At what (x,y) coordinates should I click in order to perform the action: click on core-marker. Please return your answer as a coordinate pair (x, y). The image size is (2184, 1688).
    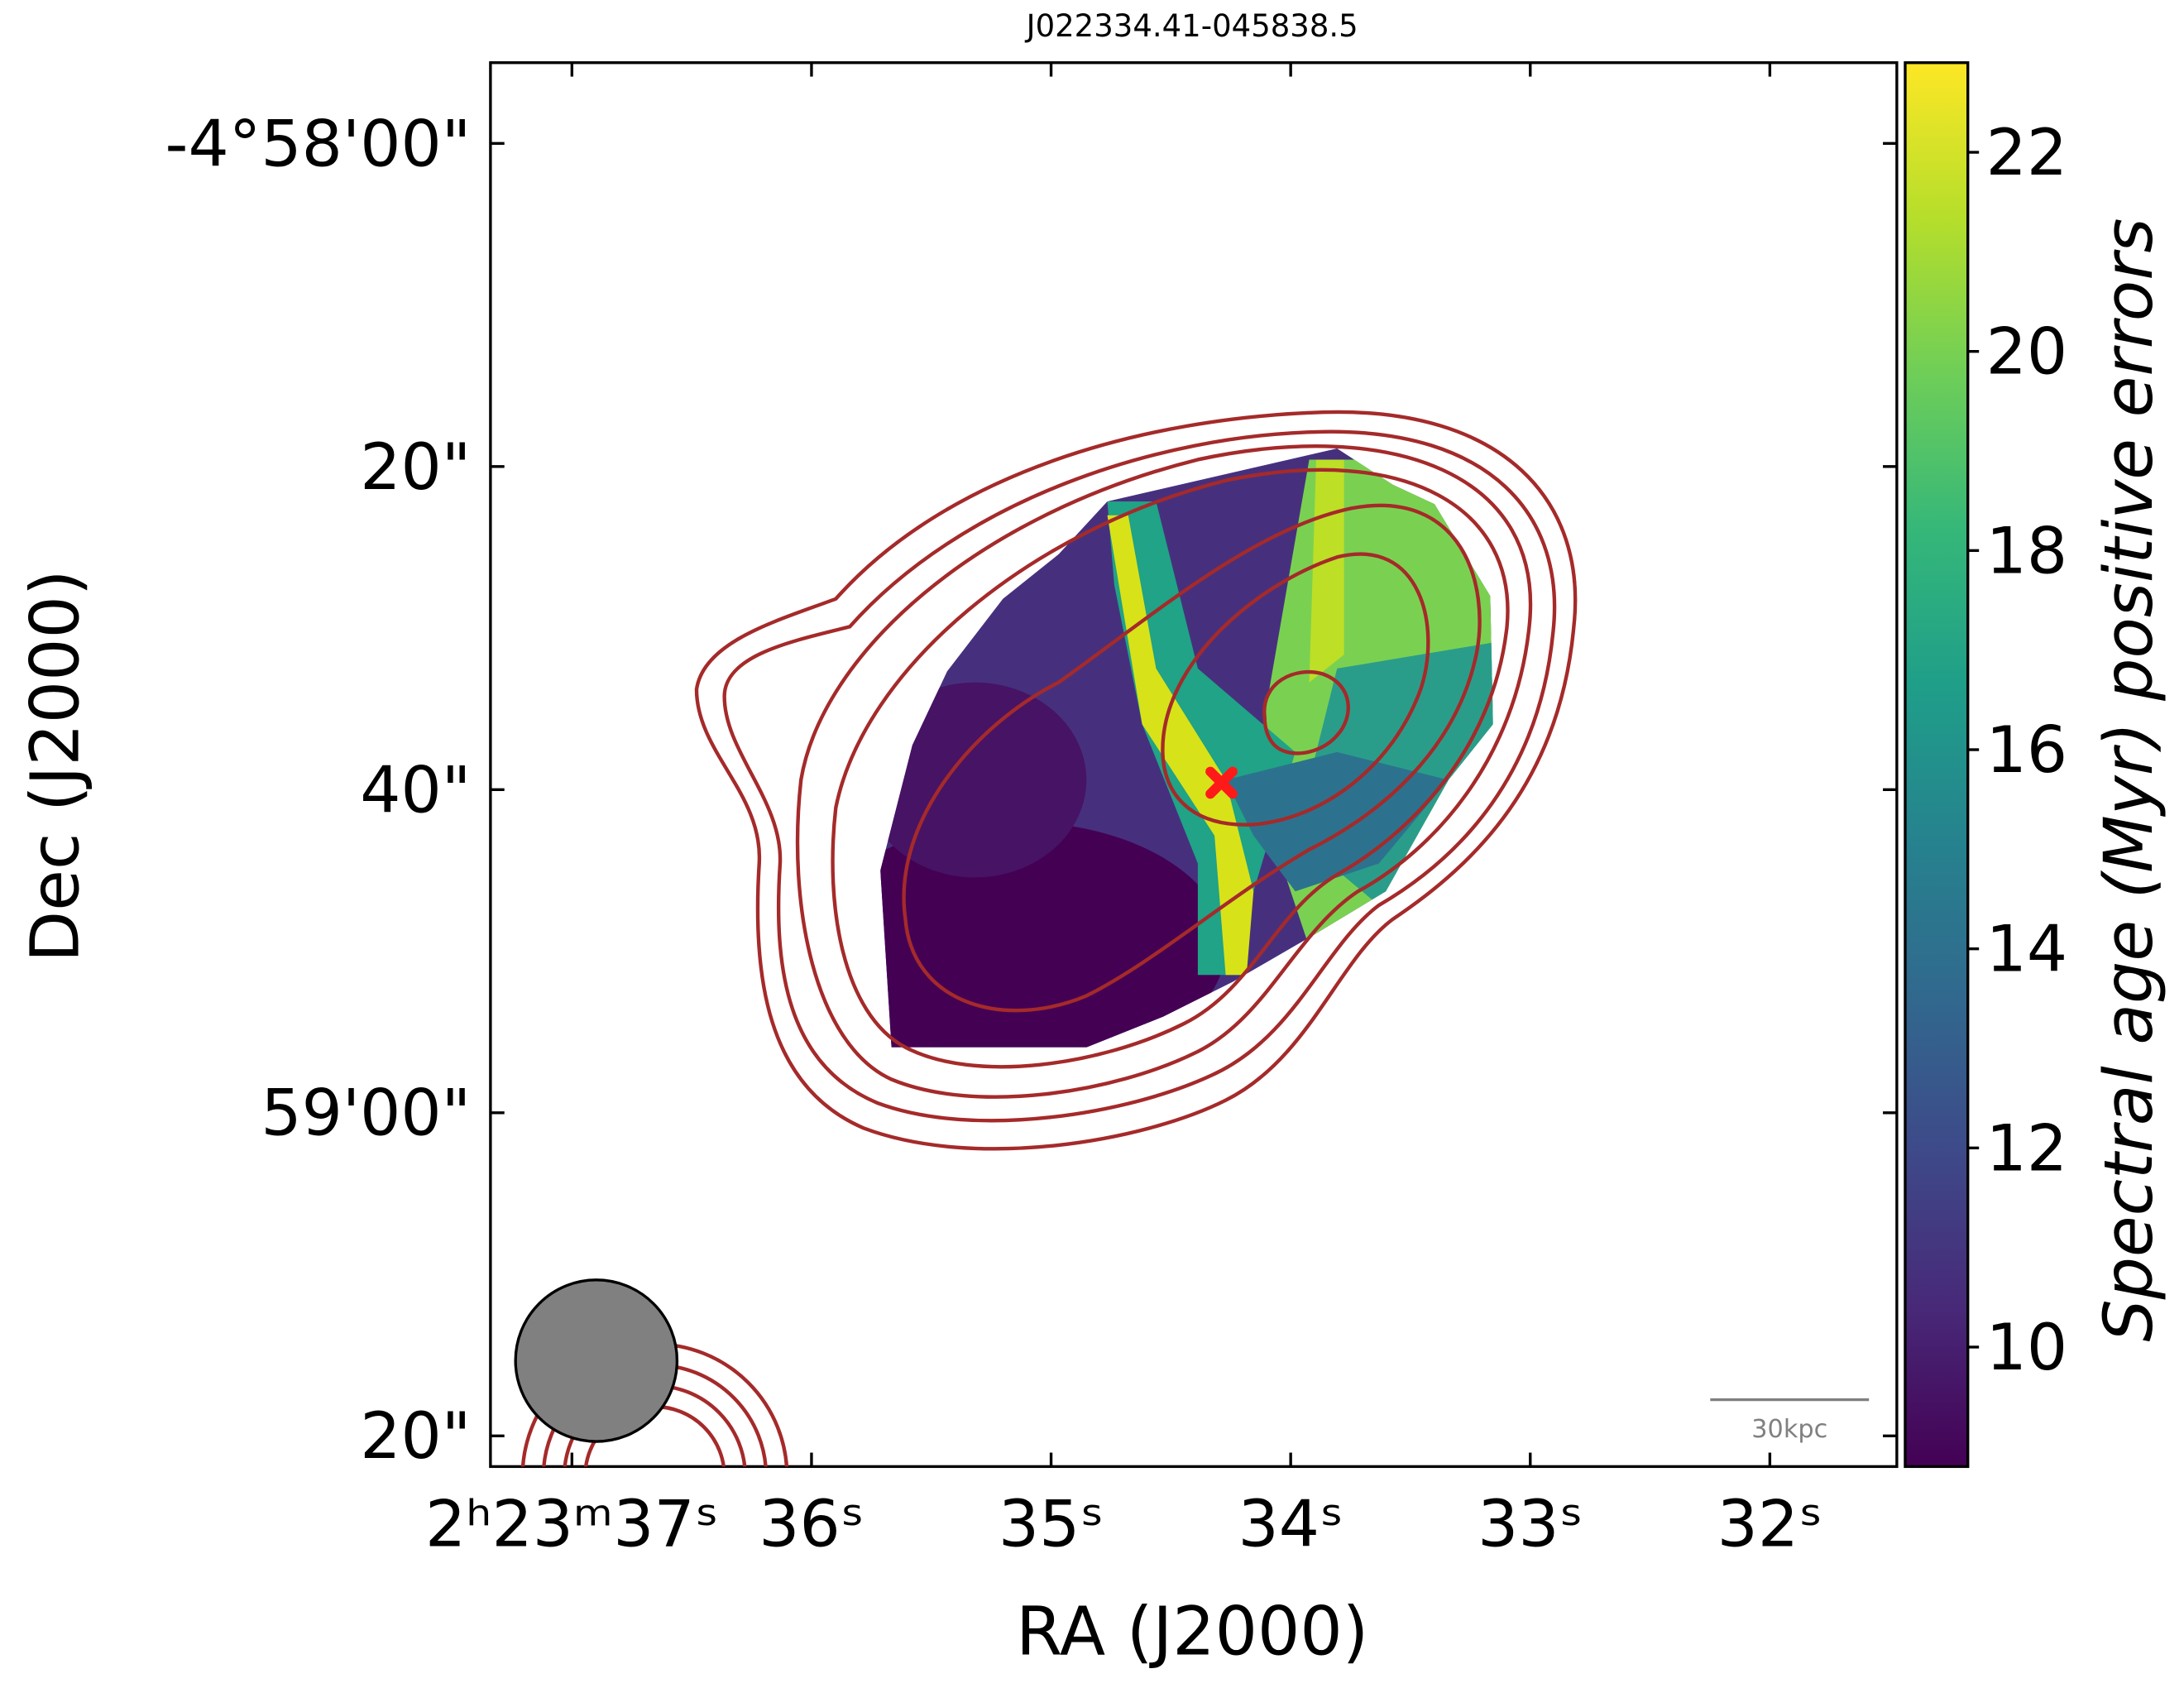
    Looking at the image, I should click on (1221, 782).